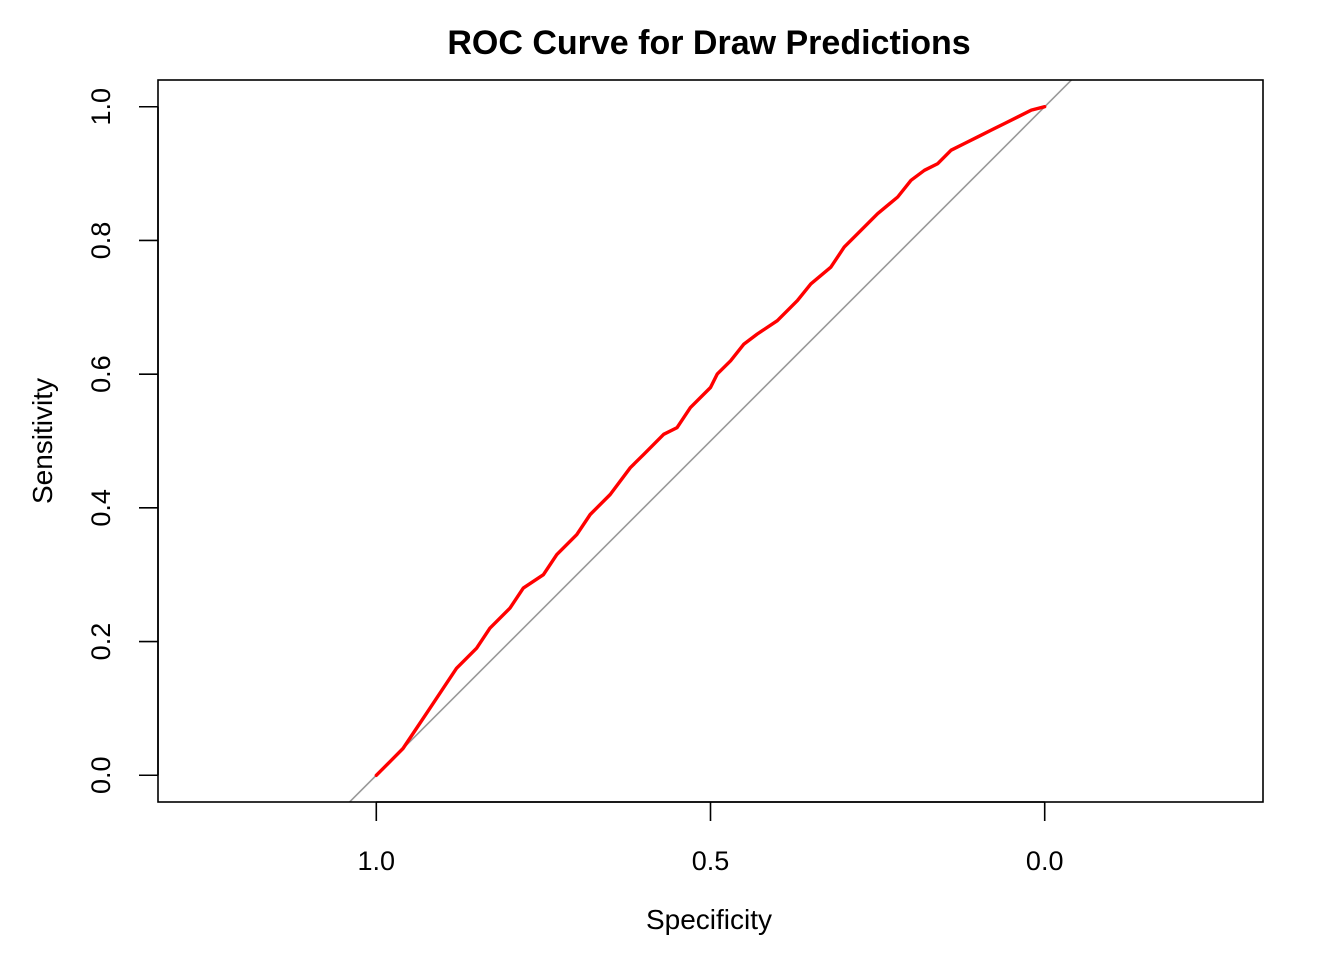 This screenshot has height=960, width=1344. What do you see at coordinates (101, 508) in the screenshot?
I see `y-tick-label: 0.4` at bounding box center [101, 508].